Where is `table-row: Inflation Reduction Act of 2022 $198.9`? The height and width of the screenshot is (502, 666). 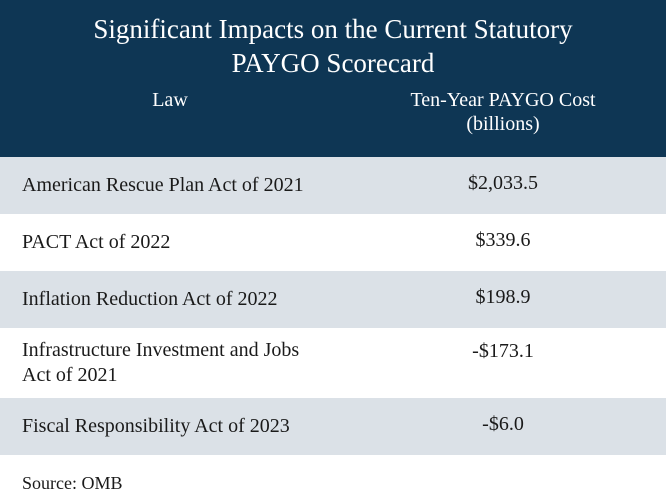
table-row: Inflation Reduction Act of 2022 $198.9 is located at coordinates (333, 299).